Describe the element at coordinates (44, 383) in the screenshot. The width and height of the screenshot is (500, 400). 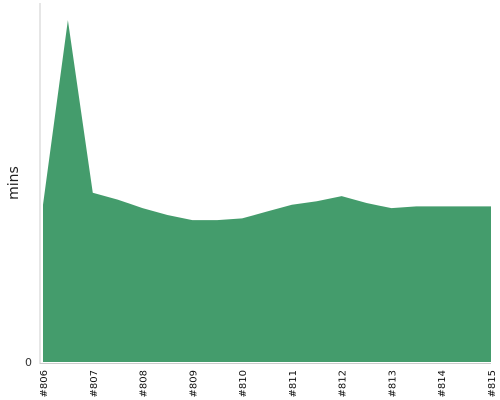
I see `x-tick-label: #806` at that location.